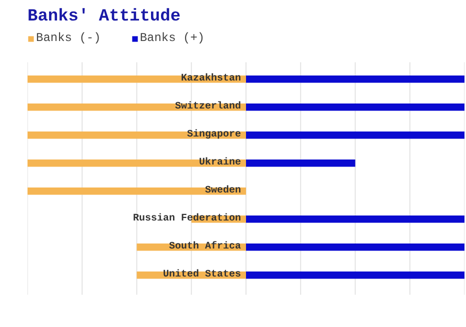 Image resolution: width=466 pixels, height=327 pixels. What do you see at coordinates (202, 274) in the screenshot?
I see `y-tick-label: United States` at bounding box center [202, 274].